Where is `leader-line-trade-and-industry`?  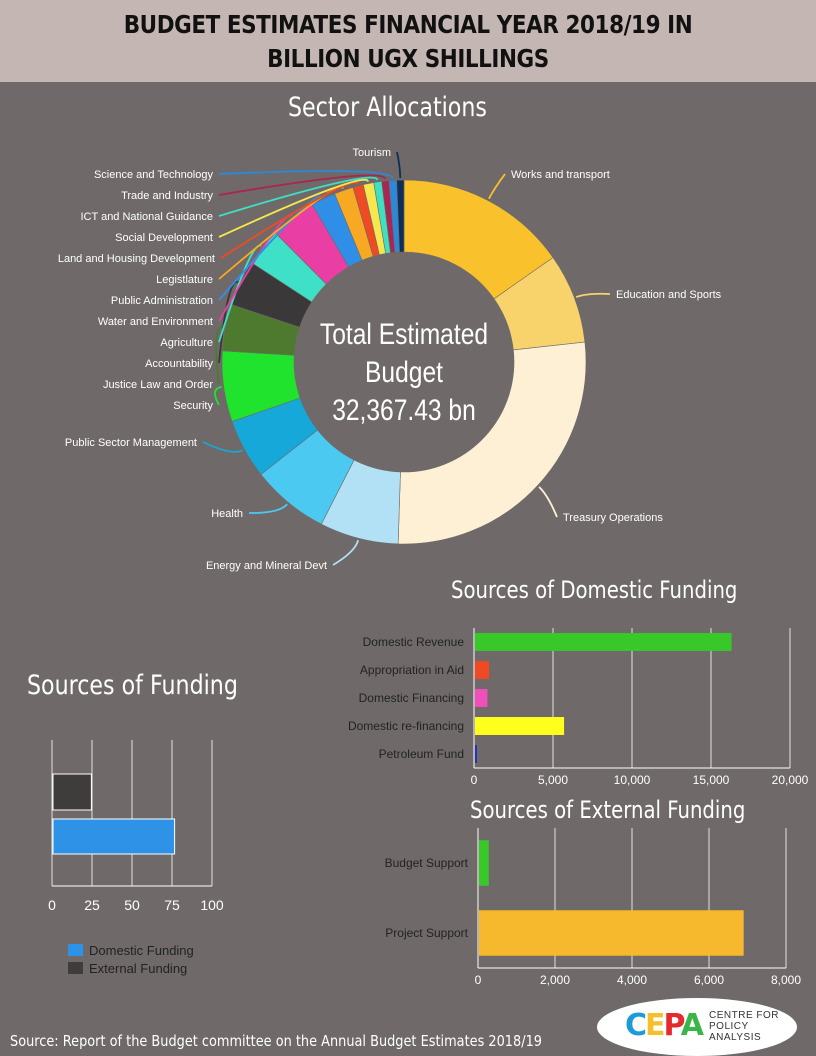
leader-line-trade-and-industry is located at coordinates (302, 185).